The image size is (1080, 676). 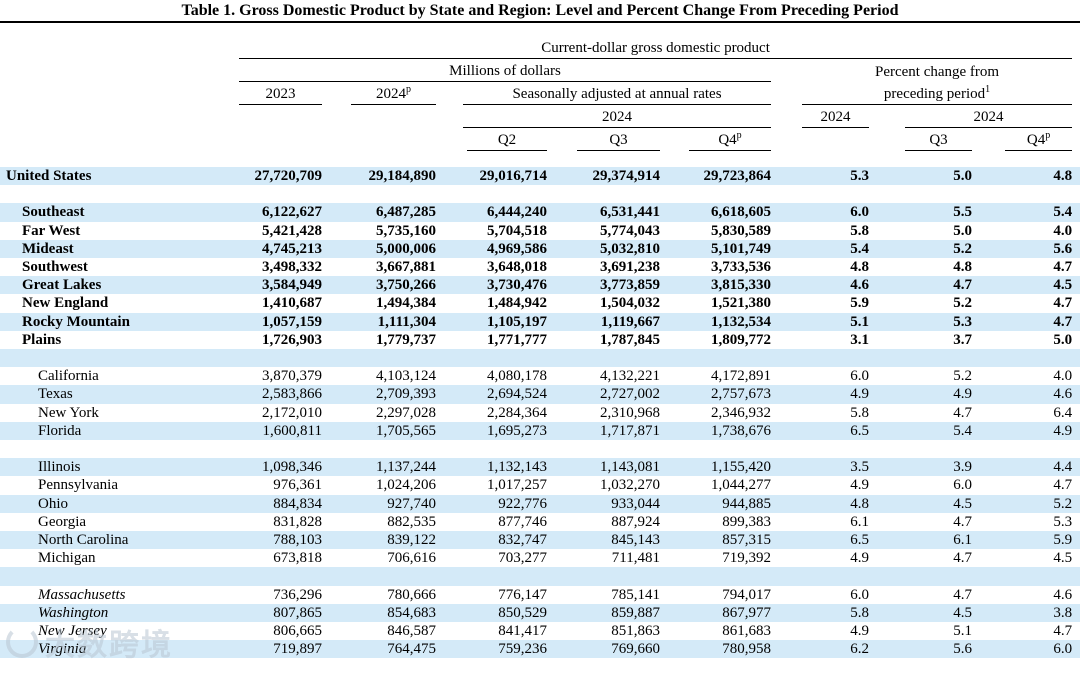 What do you see at coordinates (1063, 612) in the screenshot?
I see `cell-value: 3.8` at bounding box center [1063, 612].